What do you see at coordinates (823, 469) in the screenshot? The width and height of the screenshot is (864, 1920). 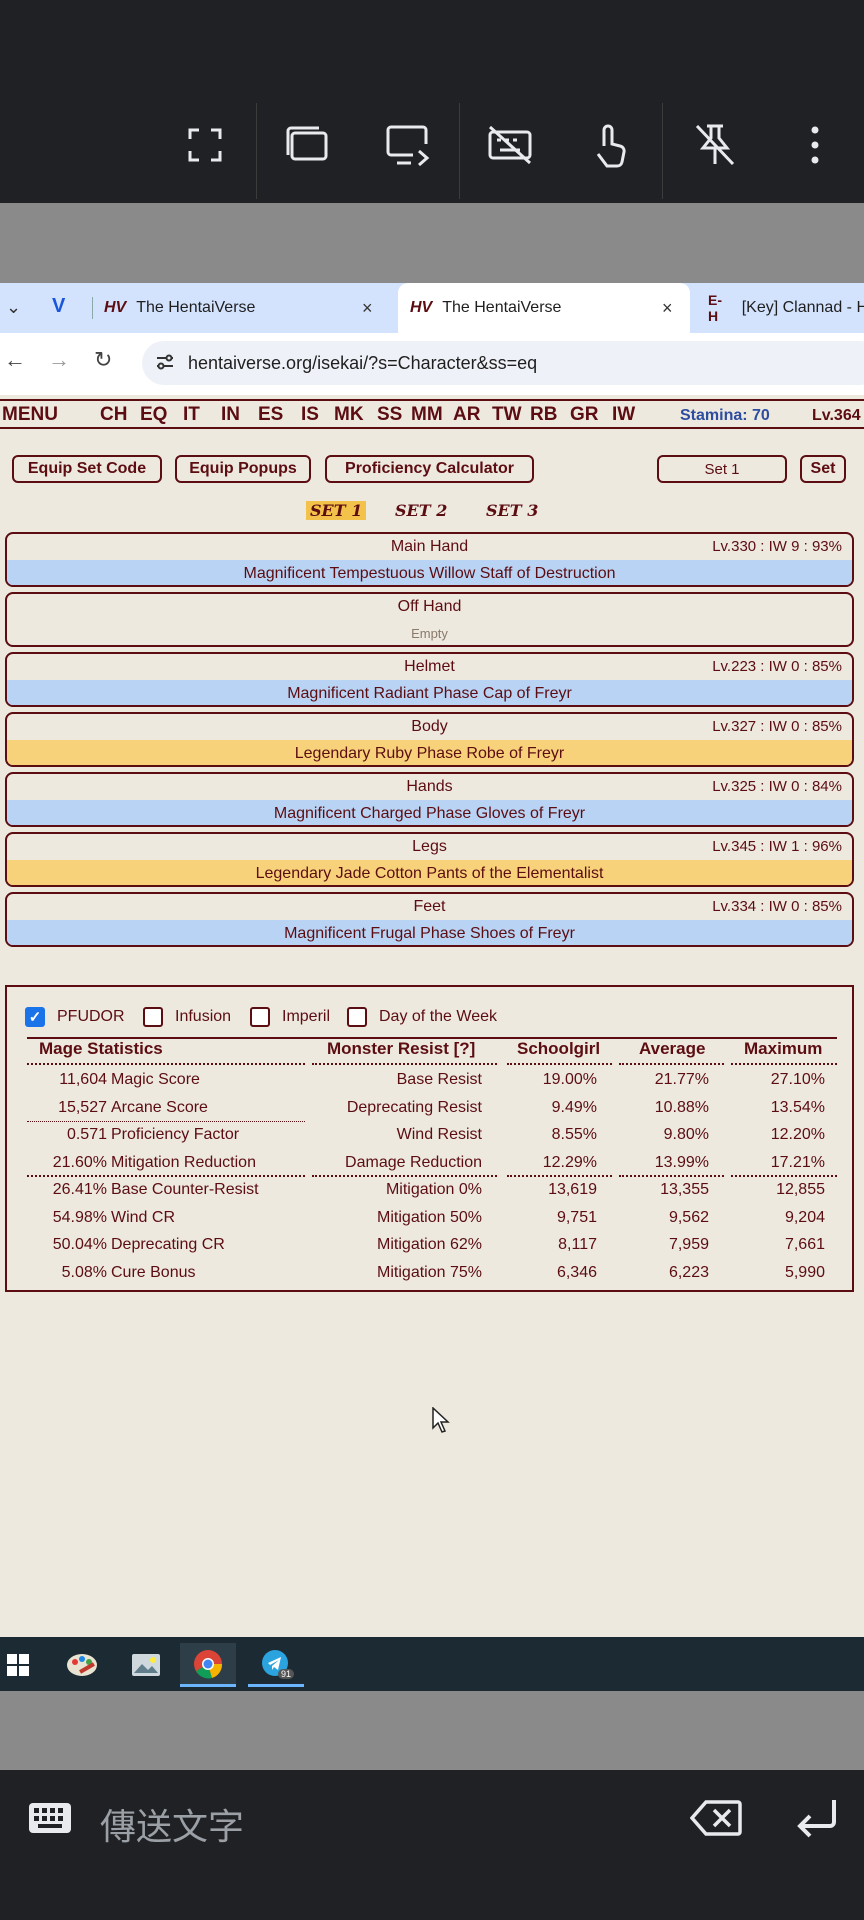 I see `set-button: Set` at bounding box center [823, 469].